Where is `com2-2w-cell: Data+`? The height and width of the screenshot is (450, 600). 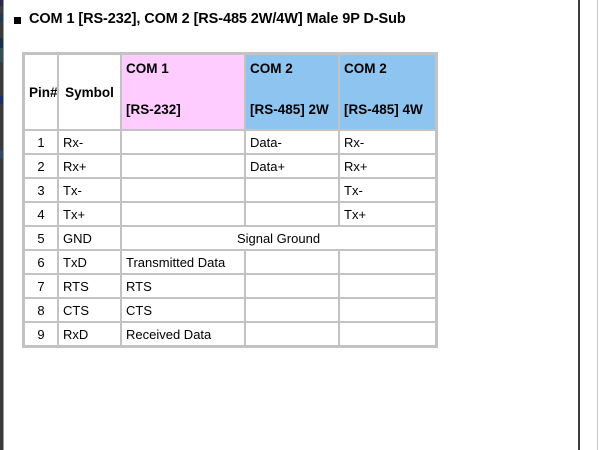
com2-2w-cell: Data+ is located at coordinates (292, 166).